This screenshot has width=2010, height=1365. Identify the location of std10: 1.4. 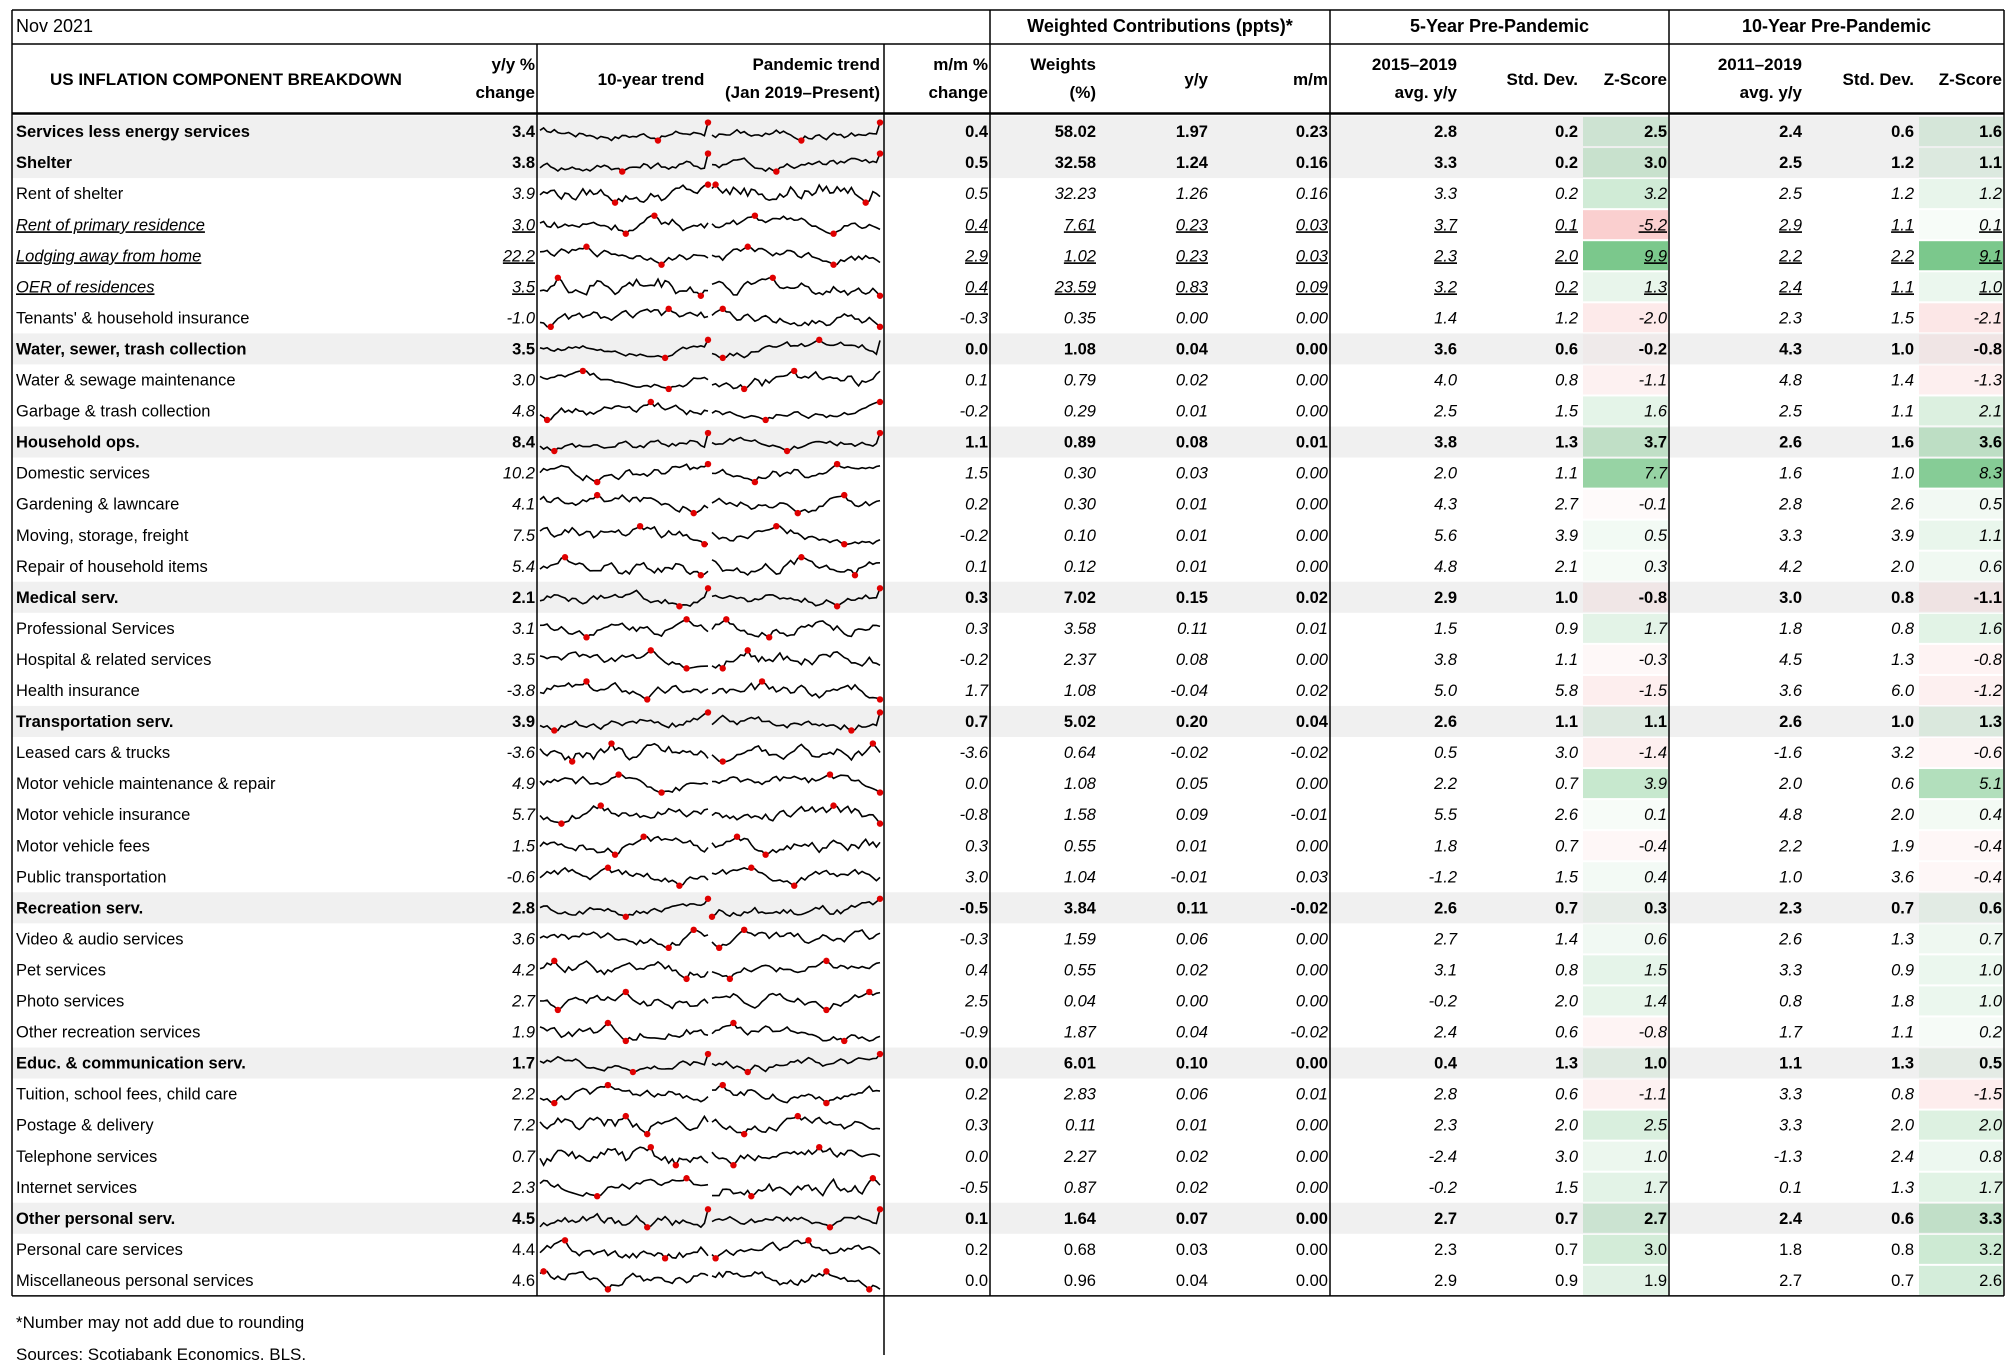
(1902, 381).